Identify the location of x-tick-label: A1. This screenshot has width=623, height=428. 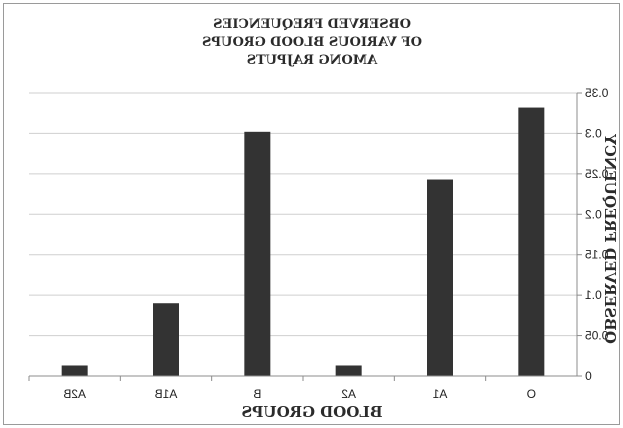
(439, 394).